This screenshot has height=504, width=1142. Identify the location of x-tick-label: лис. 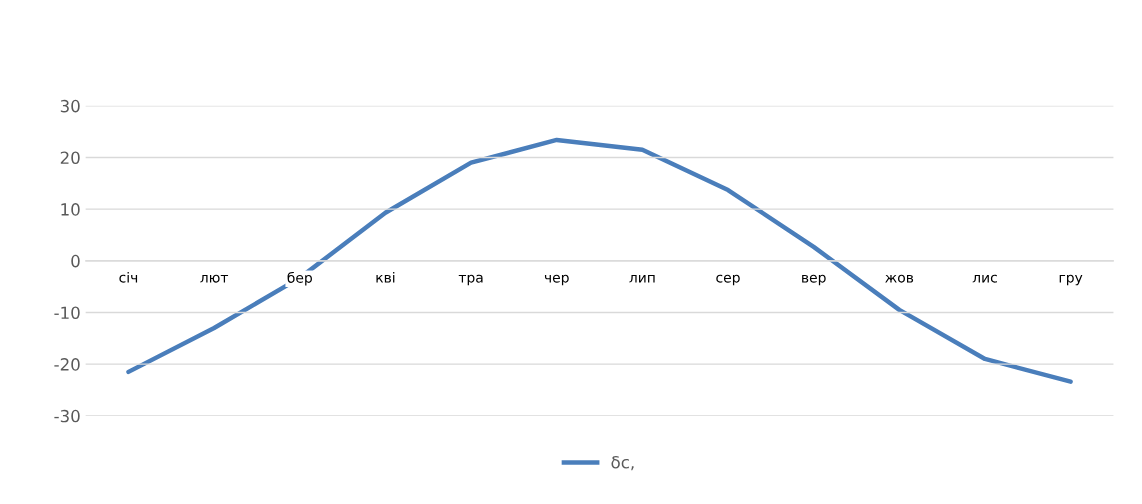
(984, 278).